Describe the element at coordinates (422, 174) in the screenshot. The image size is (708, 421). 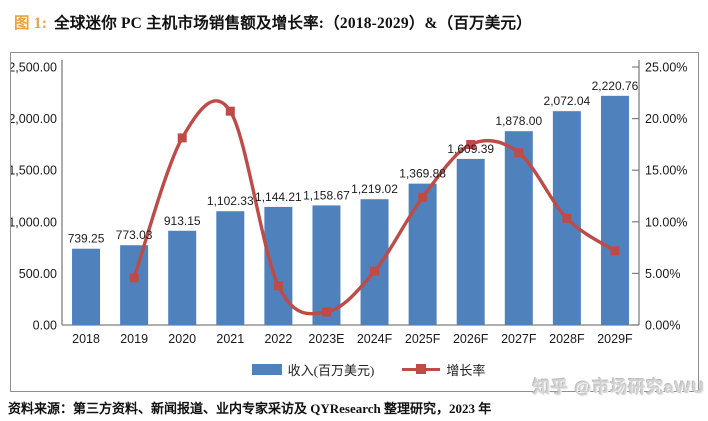
I see `bar-value-label: 1,369.88` at that location.